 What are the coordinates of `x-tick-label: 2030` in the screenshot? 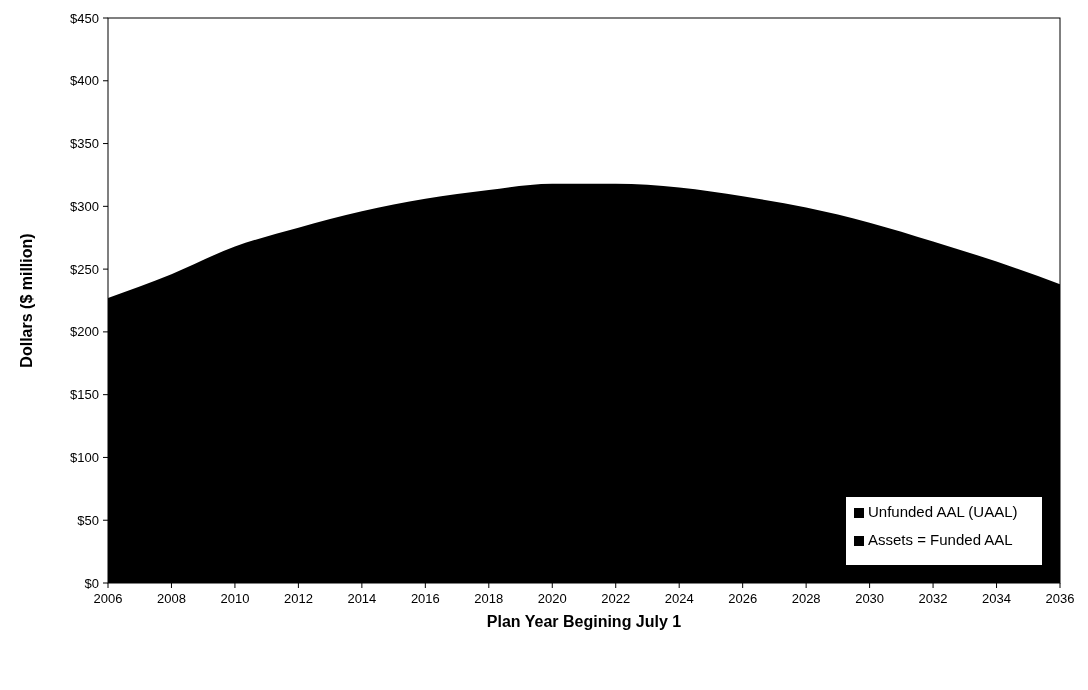 It's located at (870, 598).